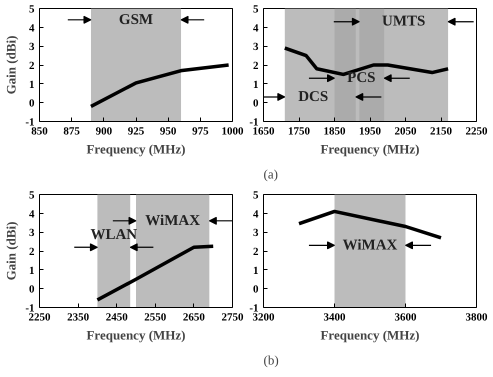 This screenshot has height=377, width=493. I want to click on x-tick-label: 1000, so click(233, 132).